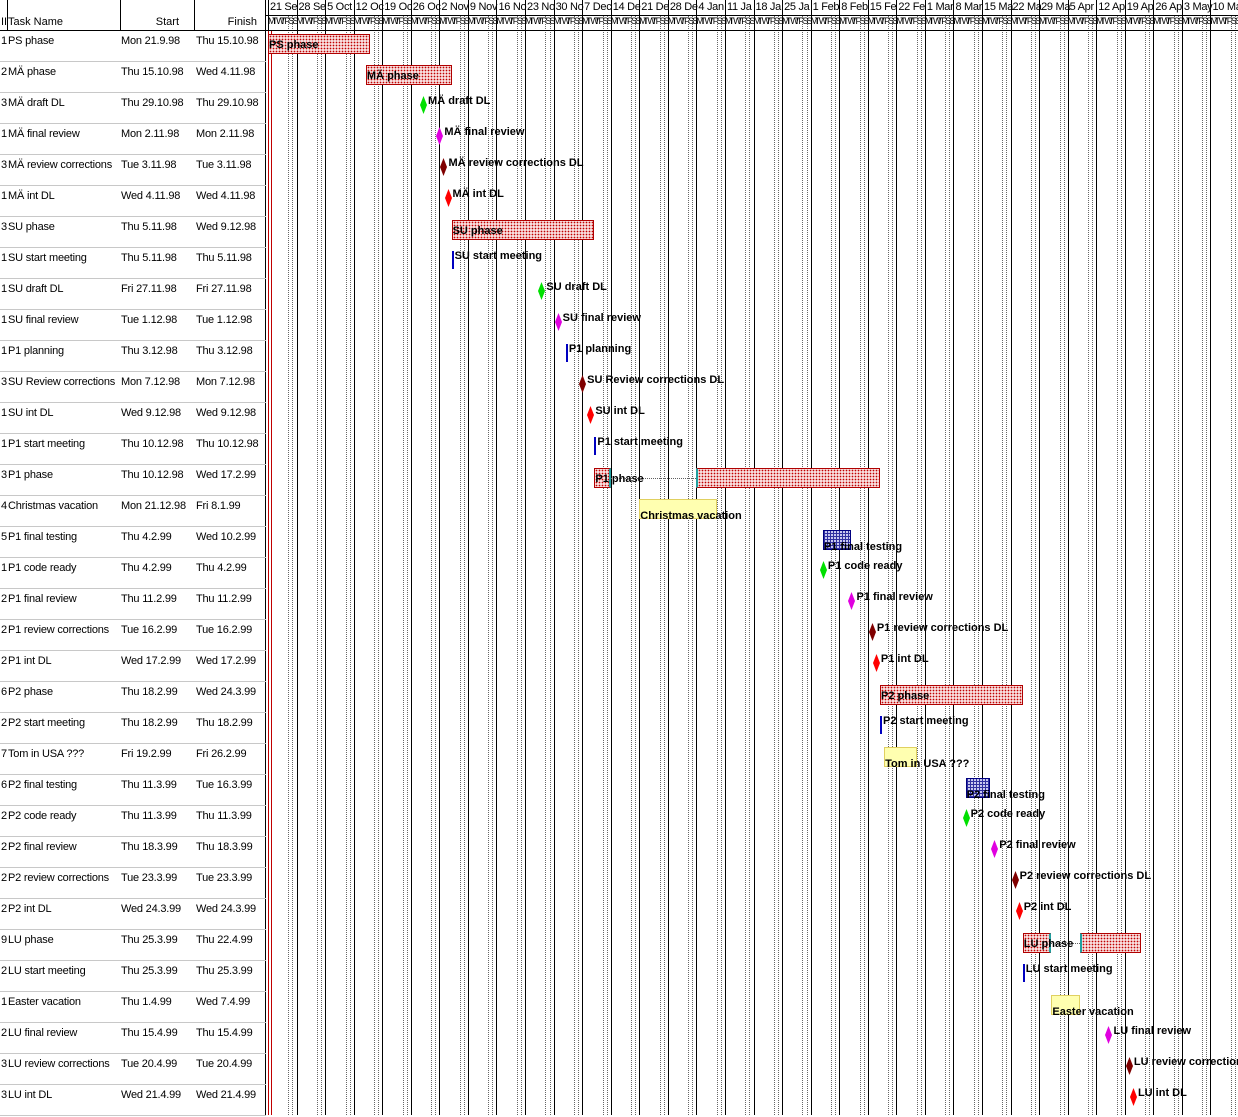 The height and width of the screenshot is (1117, 1238). Describe the element at coordinates (224, 816) in the screenshot. I see `task-finish: Thu 11.3.99` at that location.